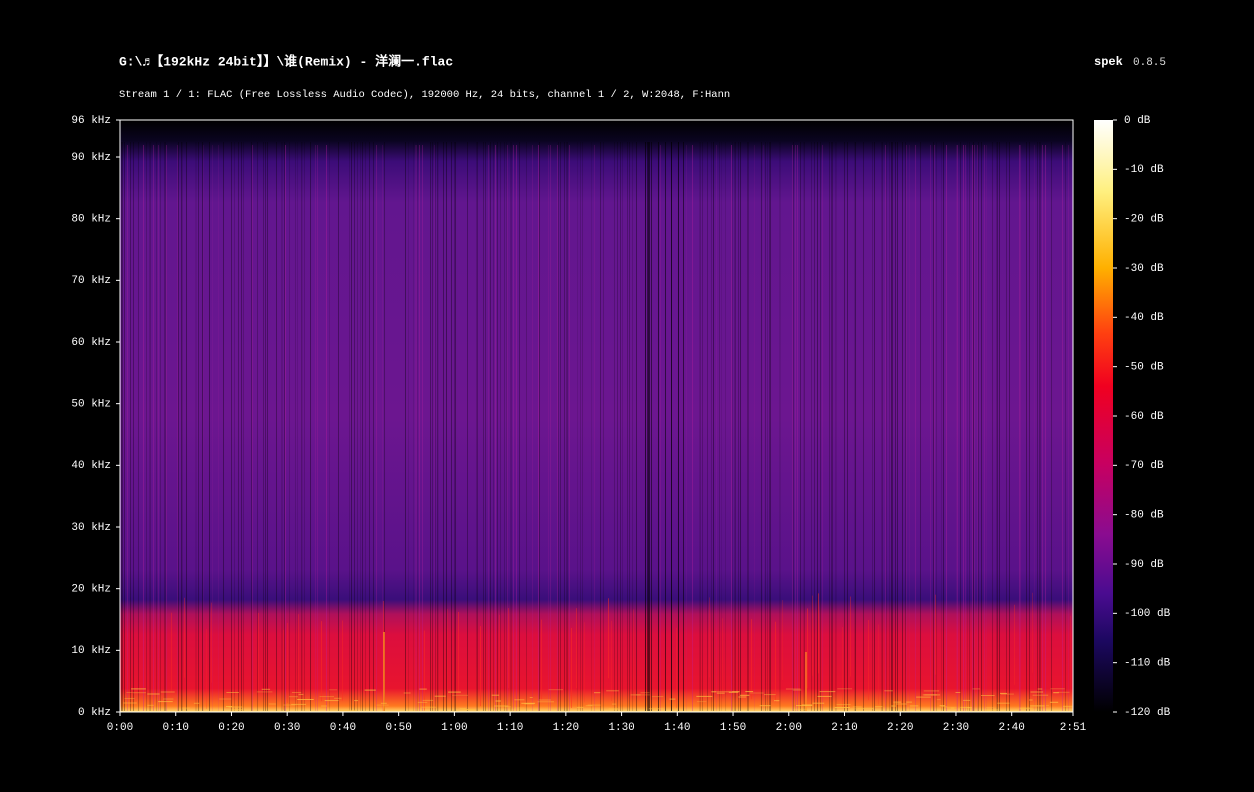 This screenshot has height=792, width=1254. Describe the element at coordinates (1108, 62) in the screenshot. I see `app-name: spek` at that location.